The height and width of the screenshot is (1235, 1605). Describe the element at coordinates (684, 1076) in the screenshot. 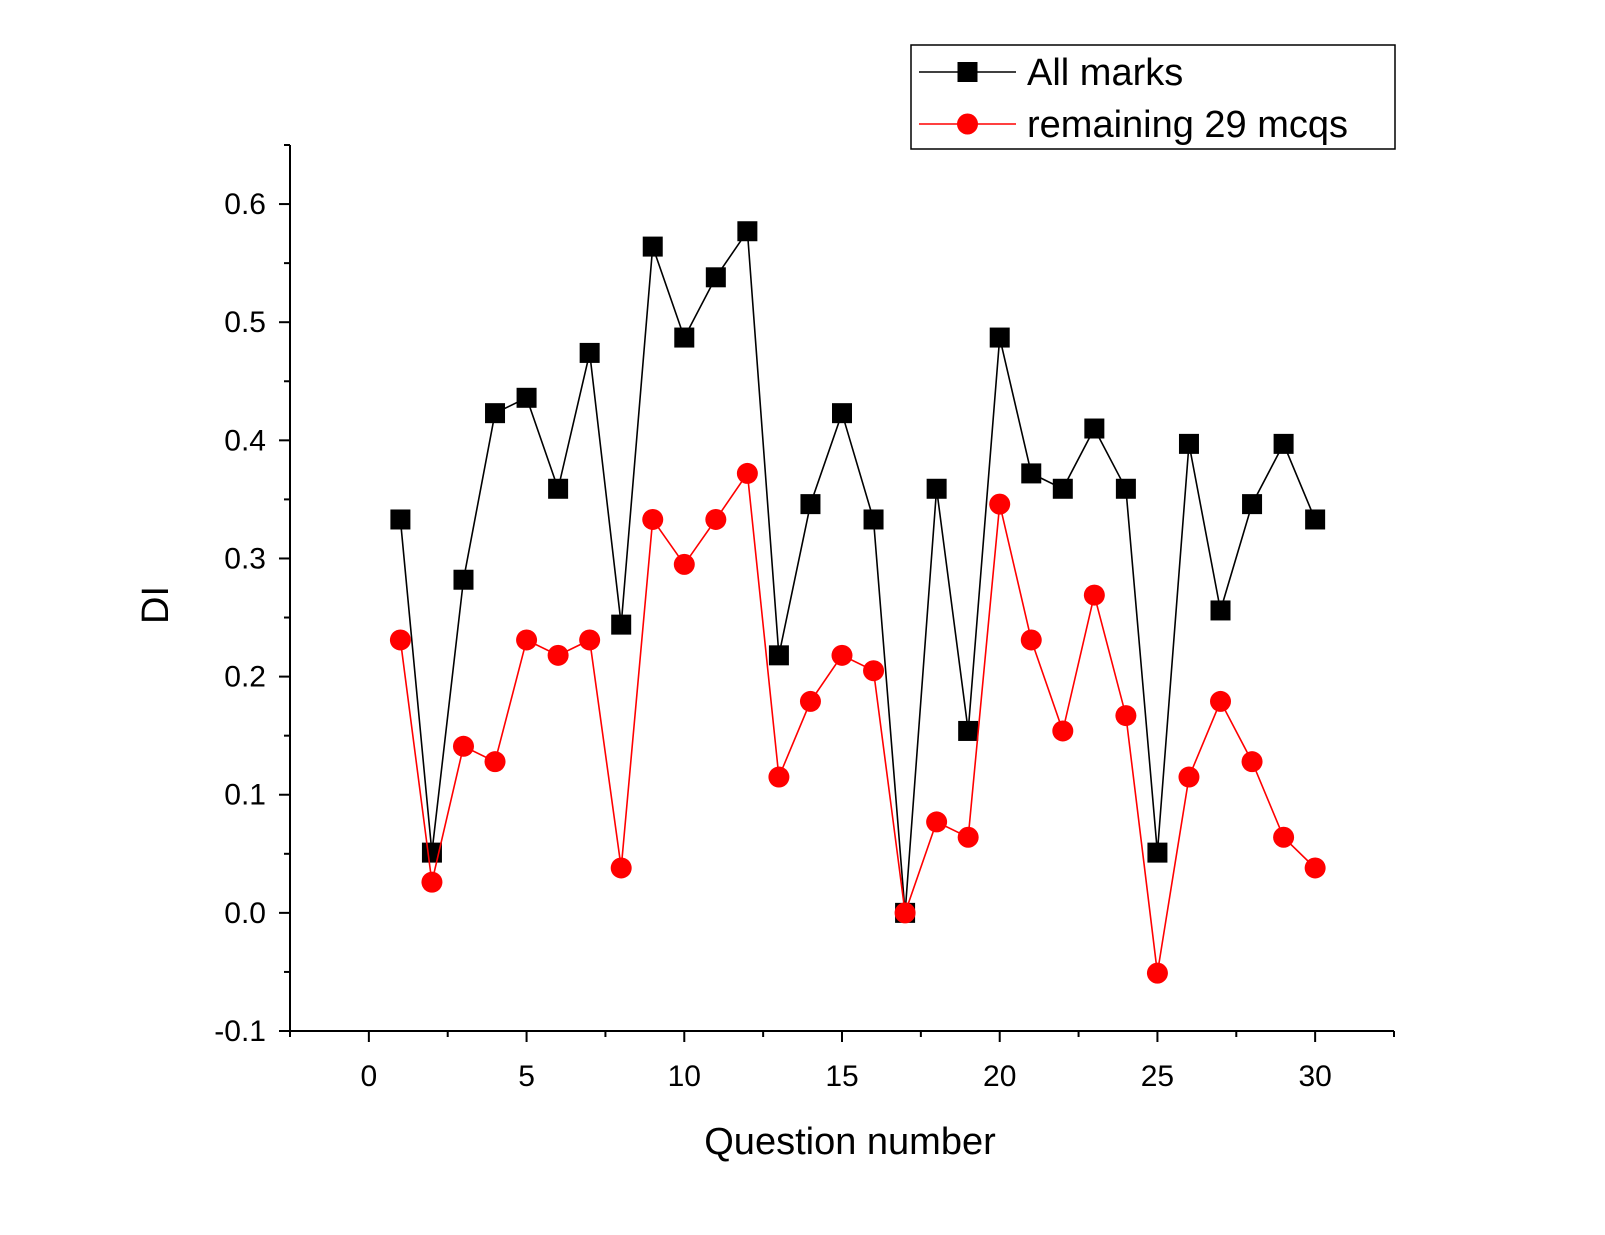

I see `x-tick-label: 10` at that location.